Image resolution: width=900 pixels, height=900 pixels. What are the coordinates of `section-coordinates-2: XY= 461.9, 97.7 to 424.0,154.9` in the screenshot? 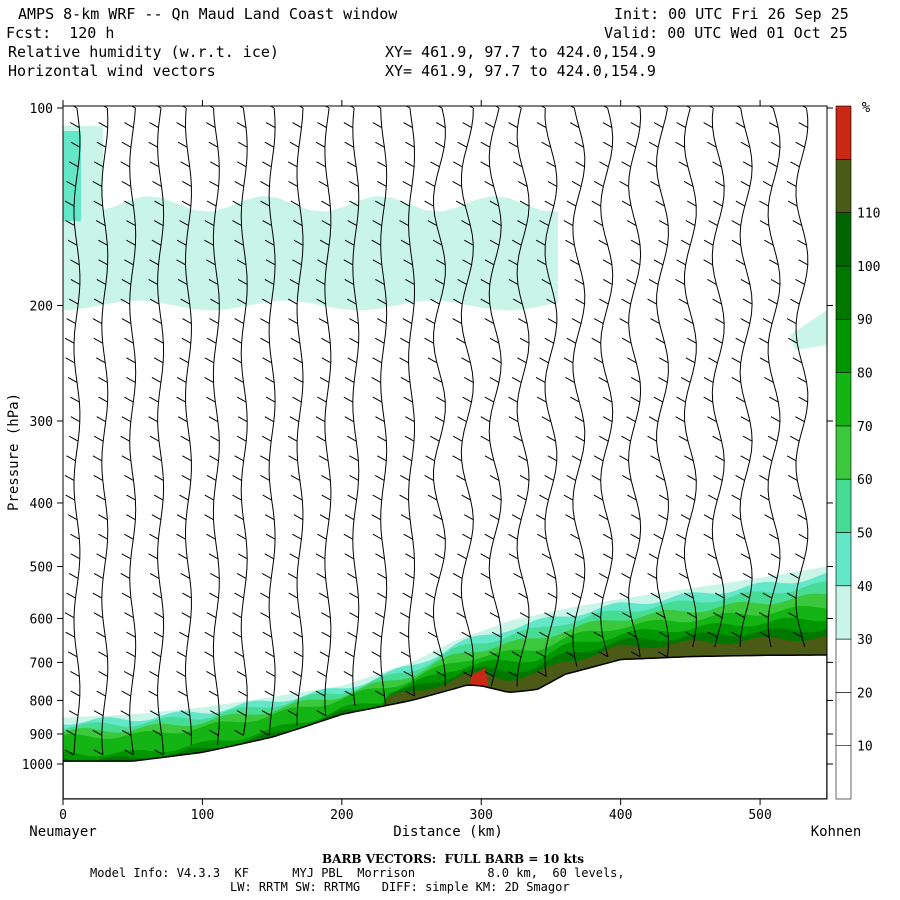 It's located at (520, 71).